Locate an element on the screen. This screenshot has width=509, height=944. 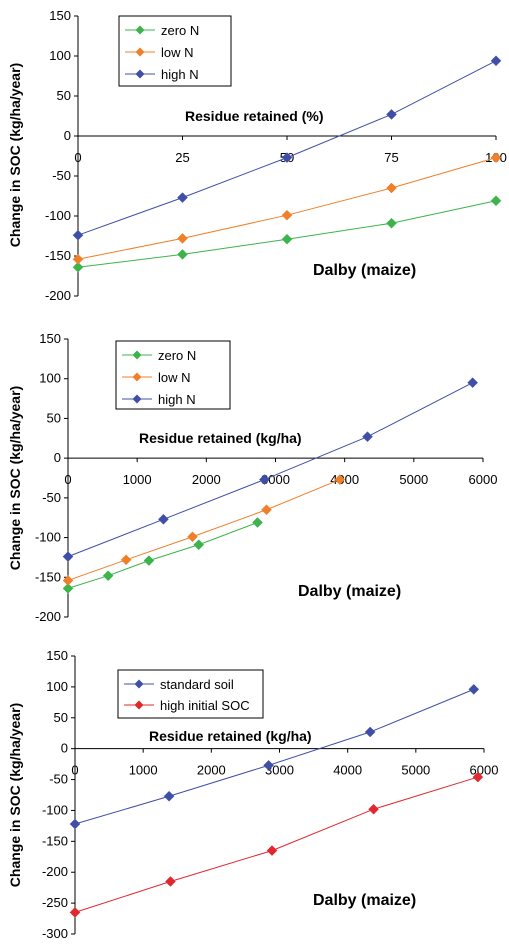
y-tick-label: -250 is located at coordinates (55, 902).